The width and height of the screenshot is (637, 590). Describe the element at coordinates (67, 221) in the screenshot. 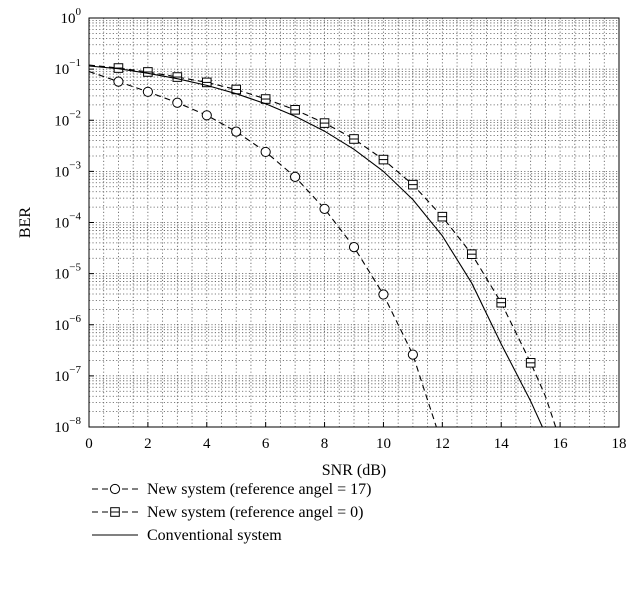

I see `y-tick-label: 10⁻⁴` at that location.